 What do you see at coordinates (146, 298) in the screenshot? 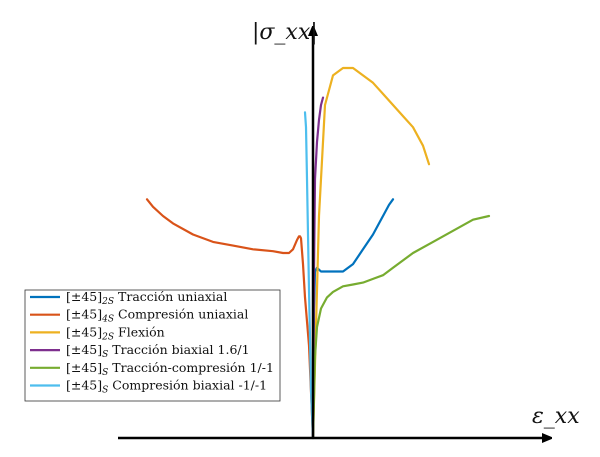
I see `legend-entry-1: [±45]2S Tracción uniaxial` at bounding box center [146, 298].